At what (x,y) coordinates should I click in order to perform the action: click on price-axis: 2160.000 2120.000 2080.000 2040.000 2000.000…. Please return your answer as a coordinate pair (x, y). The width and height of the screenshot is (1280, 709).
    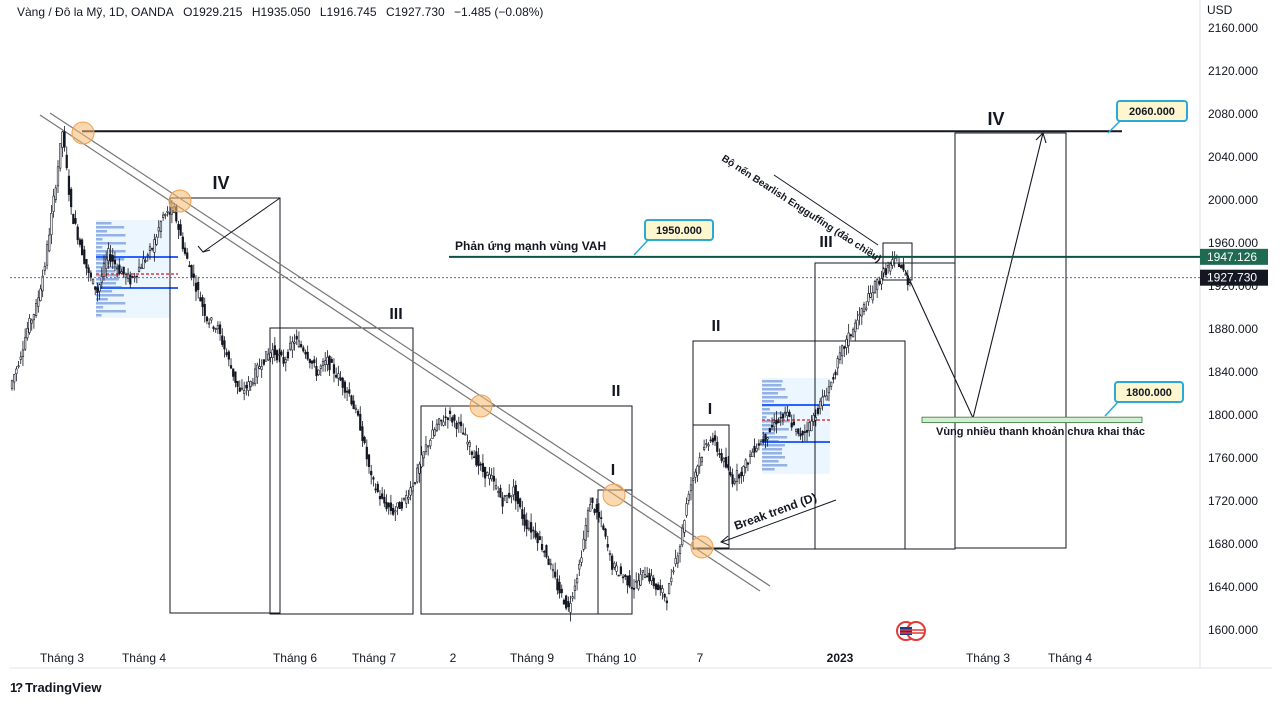
    Looking at the image, I should click on (1233, 329).